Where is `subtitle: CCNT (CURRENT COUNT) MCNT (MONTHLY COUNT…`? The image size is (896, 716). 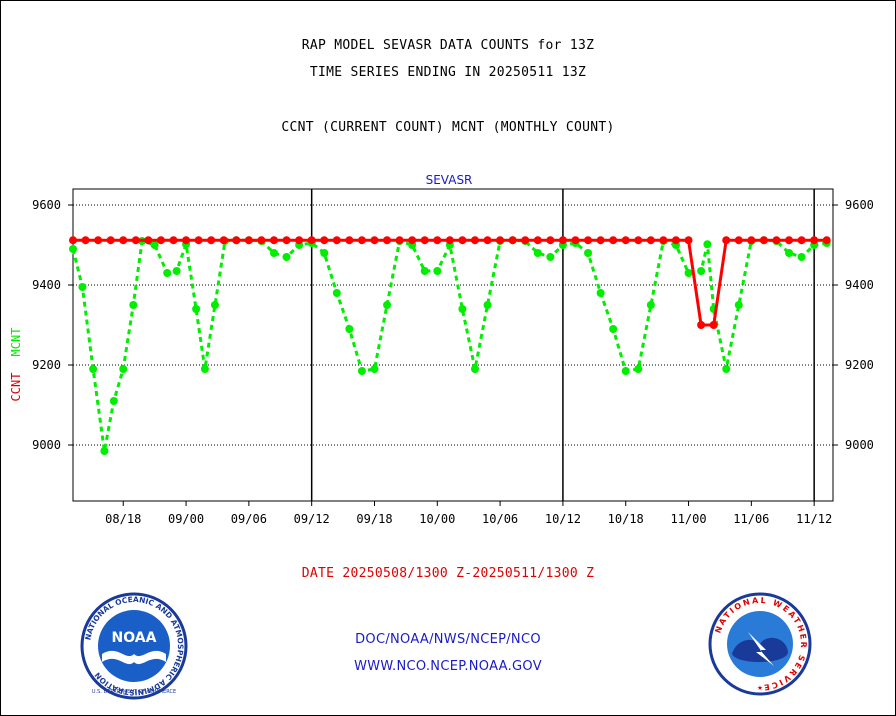 subtitle: CCNT (CURRENT COUNT) MCNT (MONTHLY COUNT… is located at coordinates (448, 127).